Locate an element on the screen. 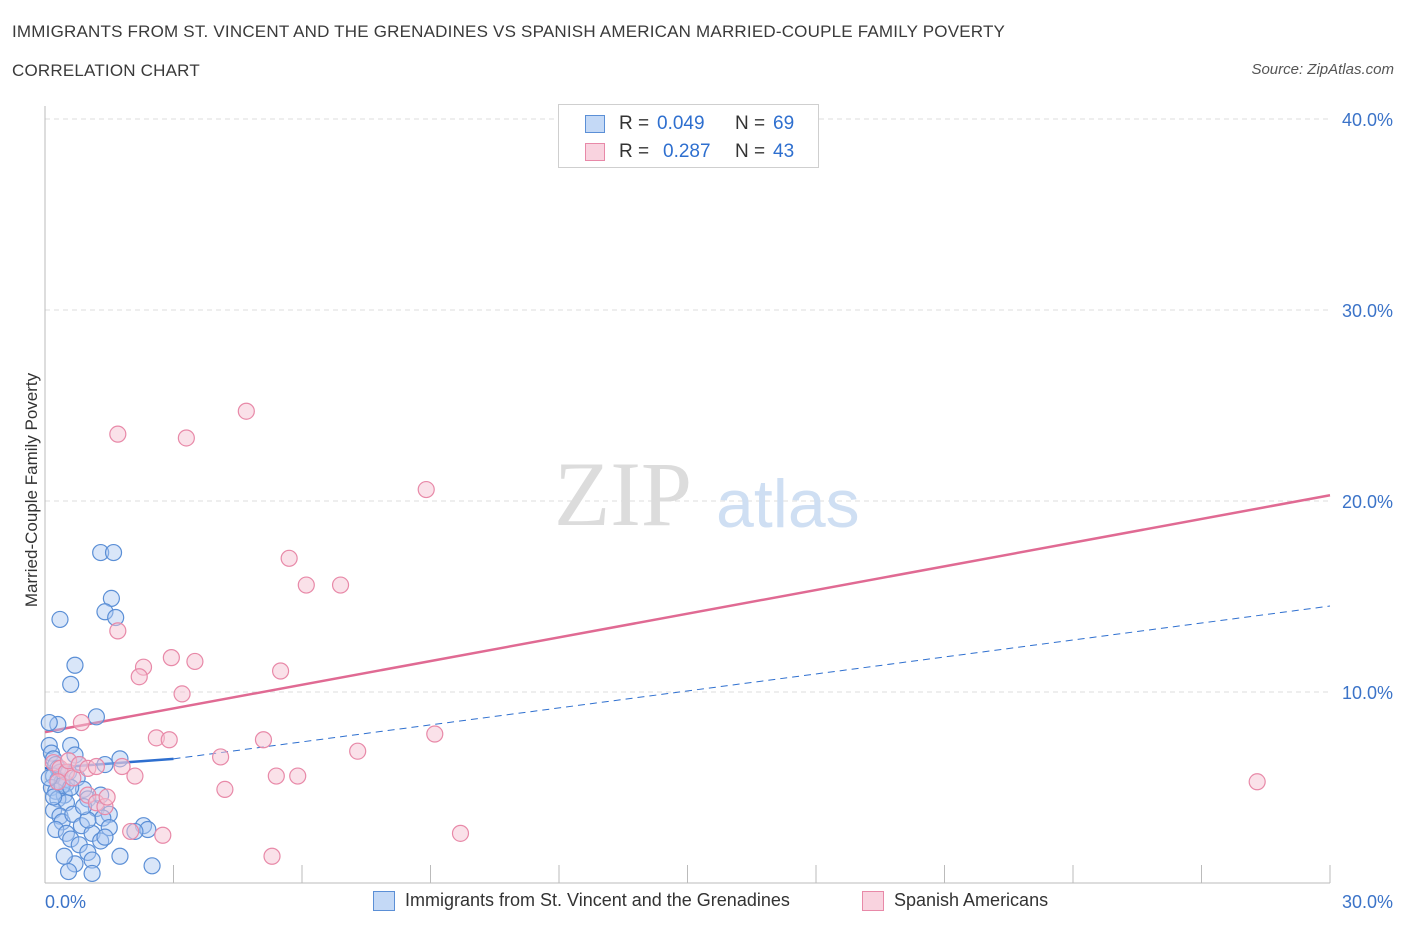  legend-row-series-2: R = 0.287 N = 43 is located at coordinates (689, 152).